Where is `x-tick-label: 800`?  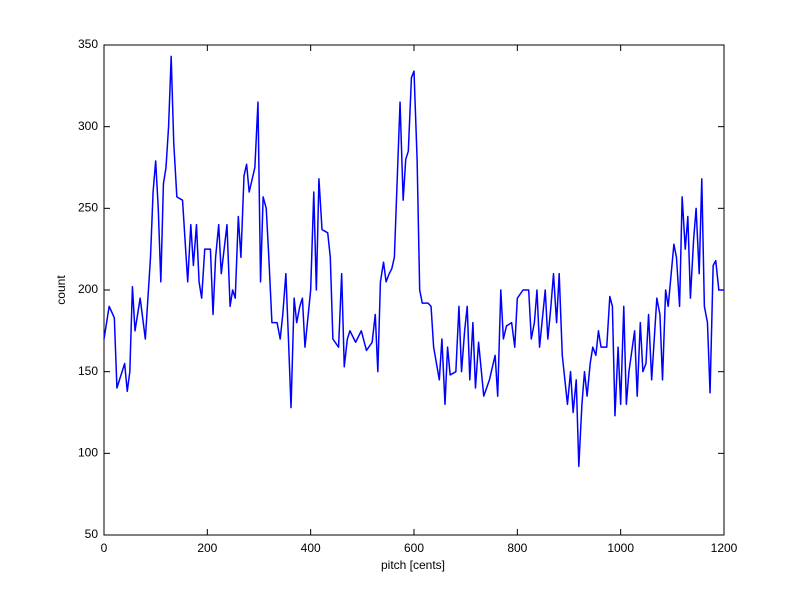
x-tick-label: 800 is located at coordinates (517, 548).